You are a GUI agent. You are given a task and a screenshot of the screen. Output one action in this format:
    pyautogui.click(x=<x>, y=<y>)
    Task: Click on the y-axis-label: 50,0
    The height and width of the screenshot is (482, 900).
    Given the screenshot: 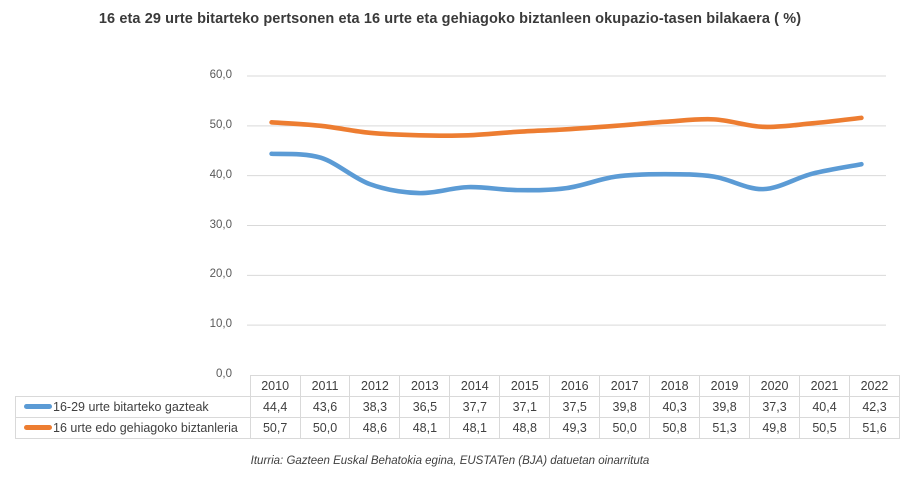 What is the action you would take?
    pyautogui.click(x=220, y=124)
    